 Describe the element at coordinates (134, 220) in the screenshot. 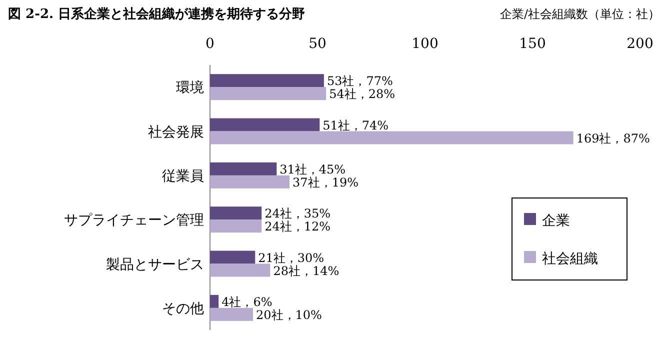

I see `y-tick-label: サプライチェーン管理` at that location.